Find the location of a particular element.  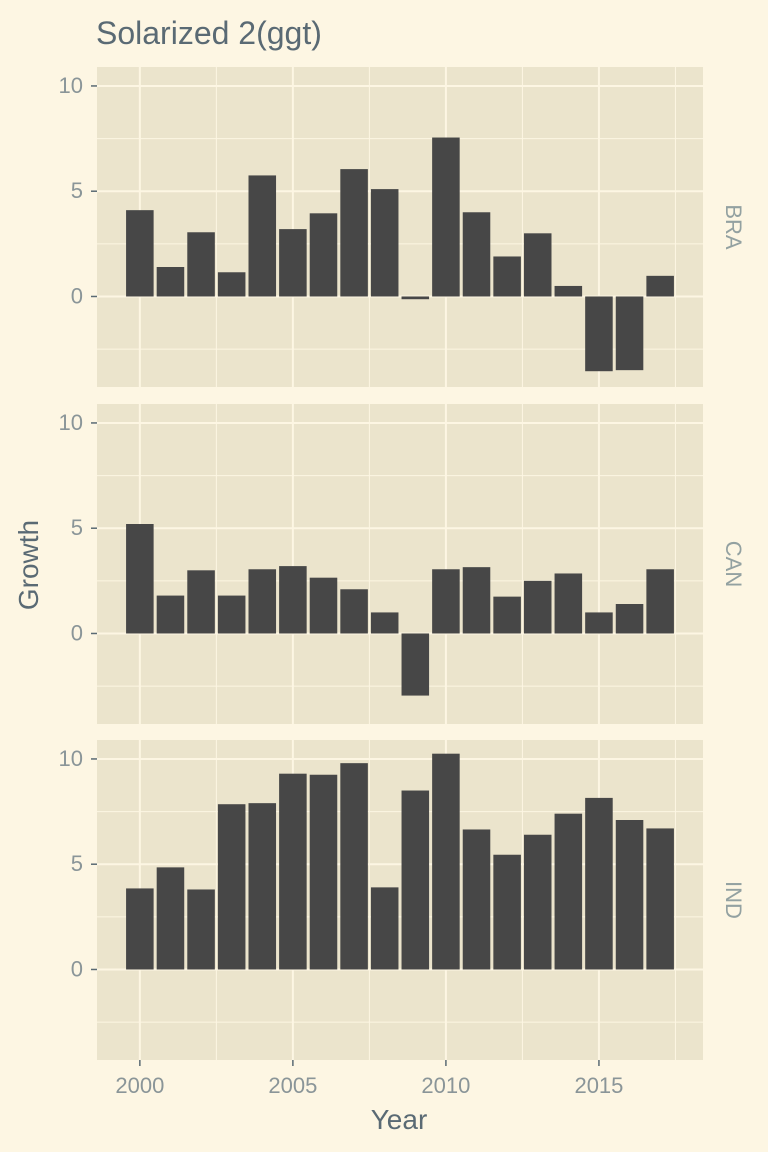

bar-ind-2015 is located at coordinates (599, 883).